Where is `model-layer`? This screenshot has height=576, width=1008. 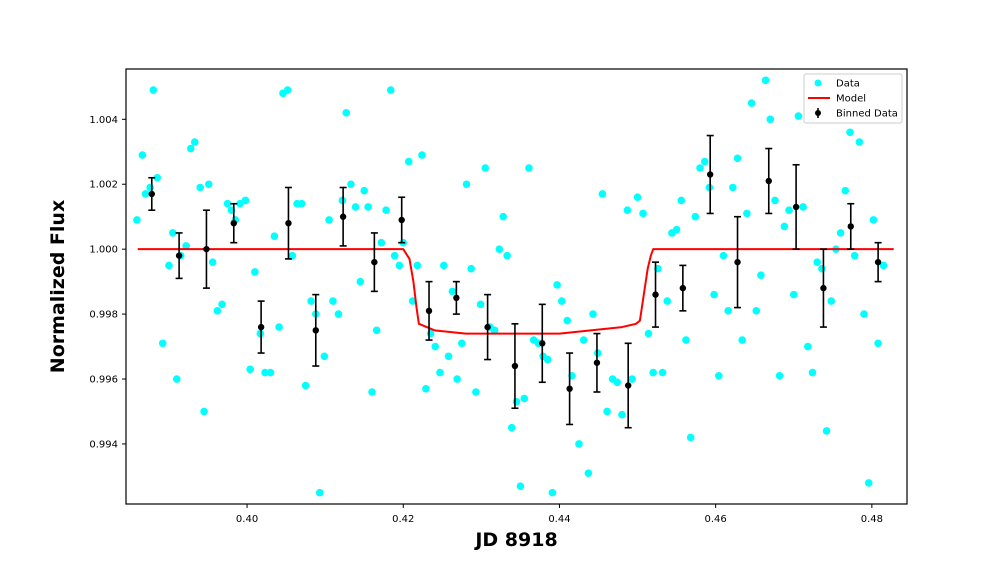 model-layer is located at coordinates (515, 291).